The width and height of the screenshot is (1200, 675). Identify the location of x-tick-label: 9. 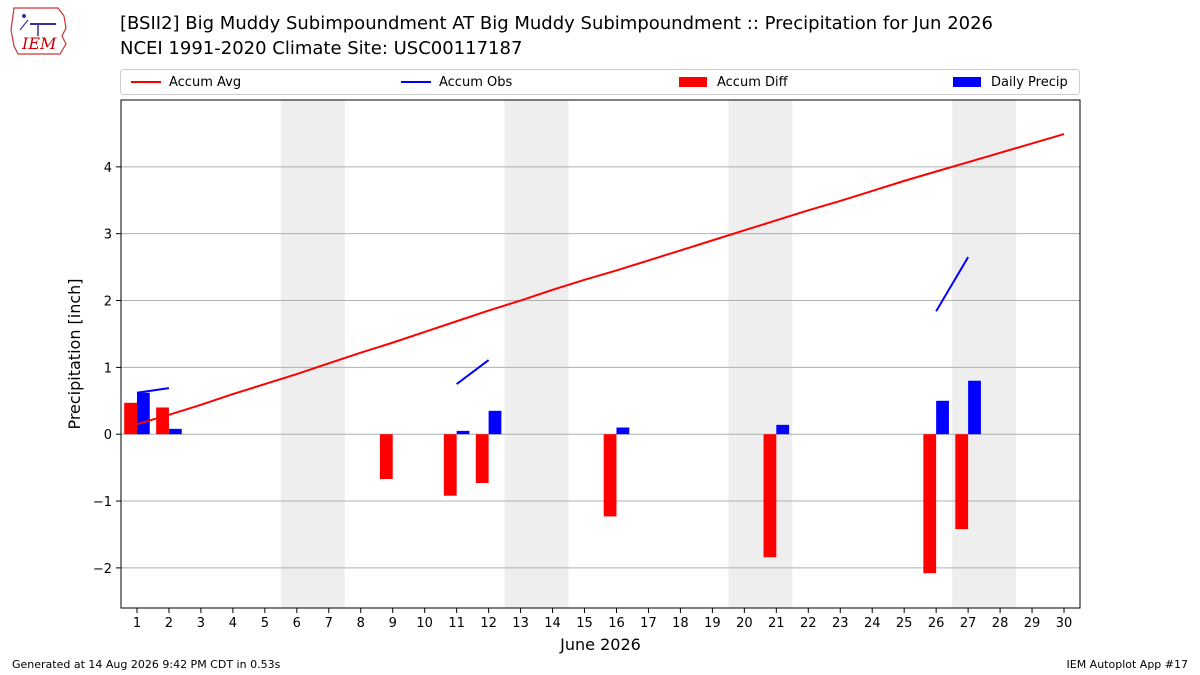
(393, 623).